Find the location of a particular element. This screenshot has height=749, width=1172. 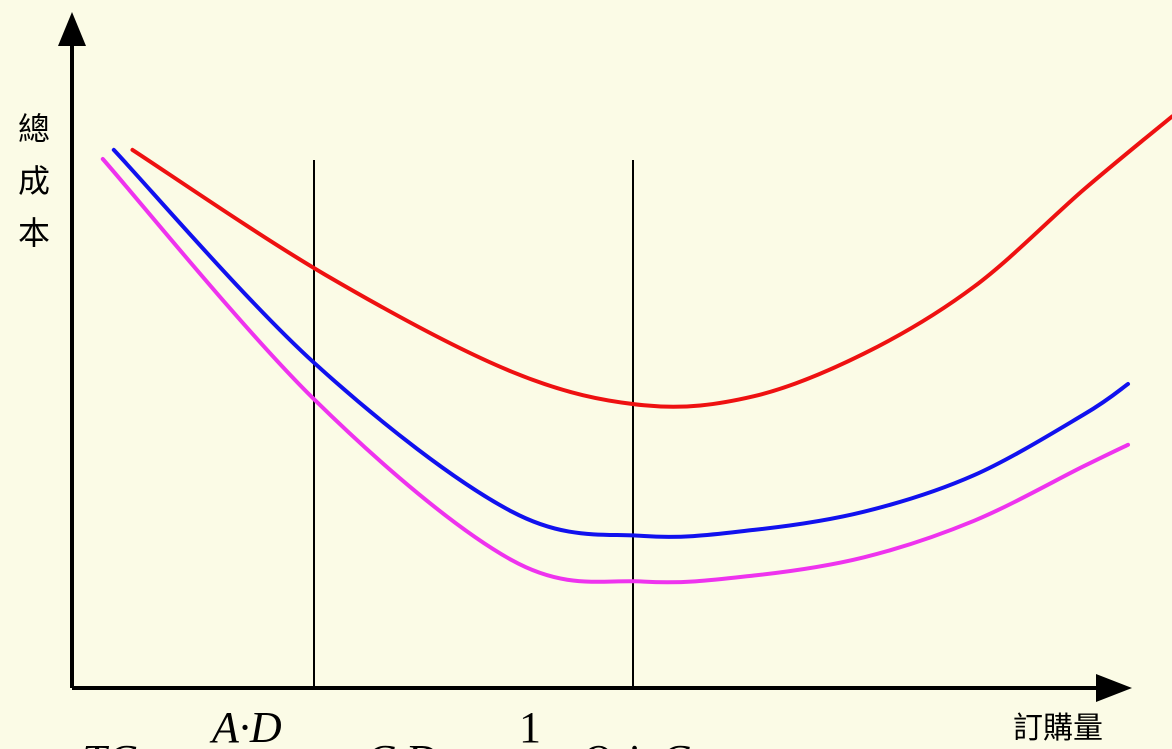

y-axis-arrow is located at coordinates (72, 29).